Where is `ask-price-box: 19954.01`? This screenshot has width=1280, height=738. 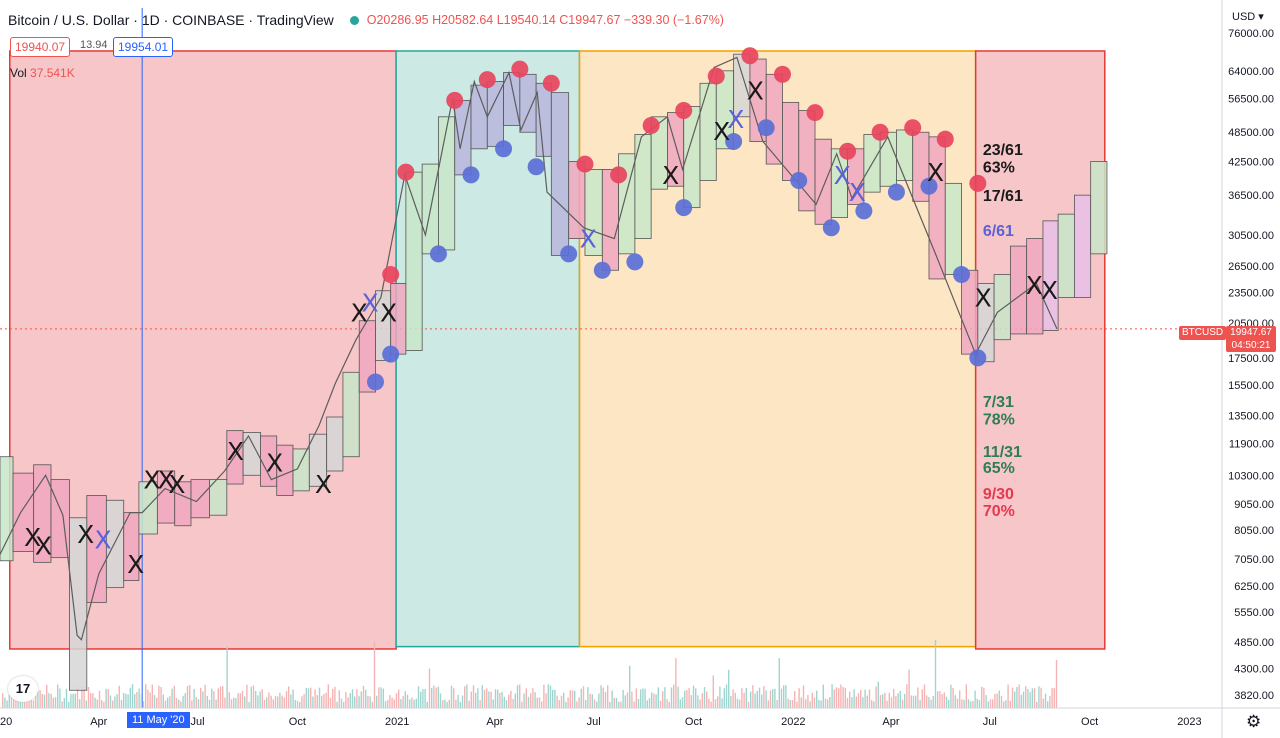
ask-price-box: 19954.01 is located at coordinates (143, 47).